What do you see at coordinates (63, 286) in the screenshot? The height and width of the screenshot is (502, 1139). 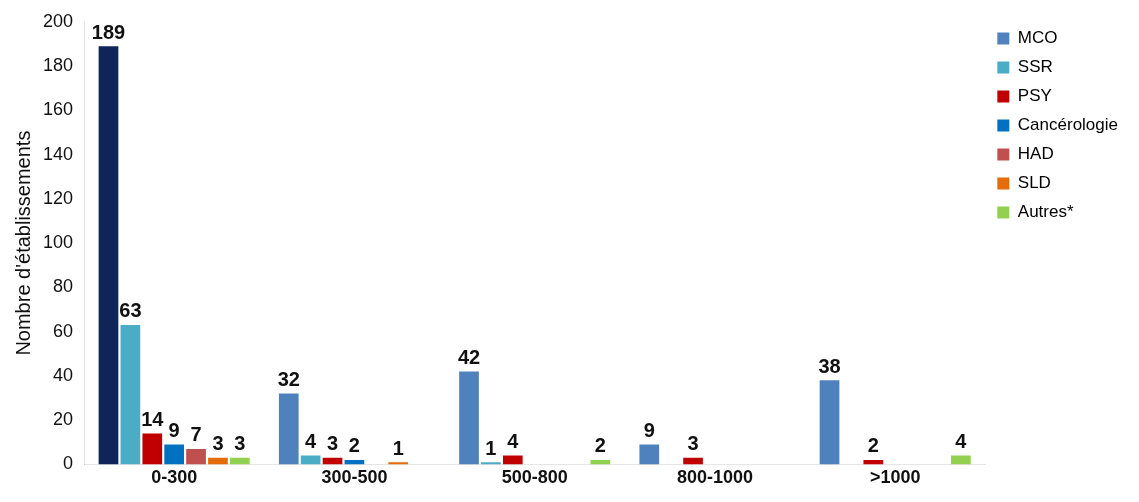 I see `y-tick-label: 80` at bounding box center [63, 286].